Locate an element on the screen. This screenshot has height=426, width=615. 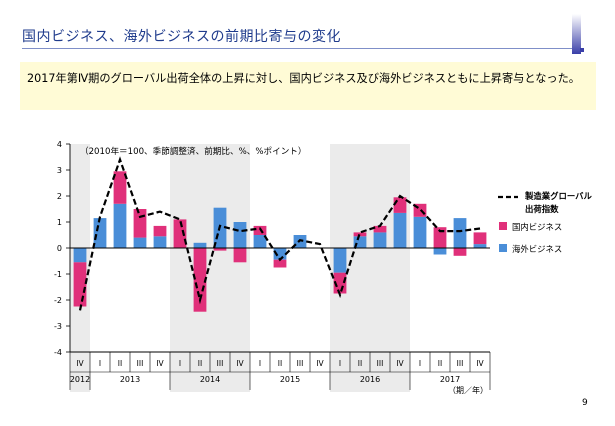
title-underline is located at coordinates (300, 48).